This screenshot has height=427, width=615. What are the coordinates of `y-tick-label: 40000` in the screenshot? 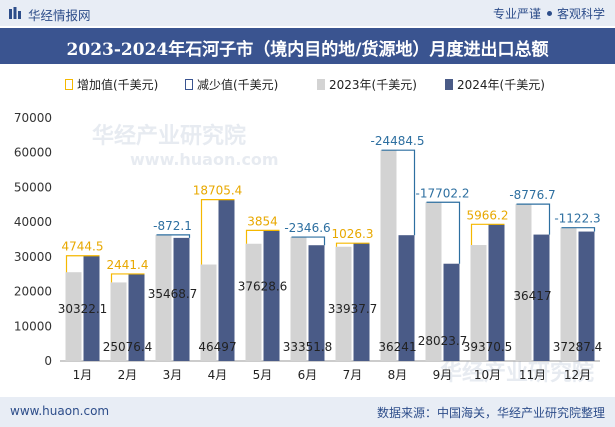 It's located at (33, 222).